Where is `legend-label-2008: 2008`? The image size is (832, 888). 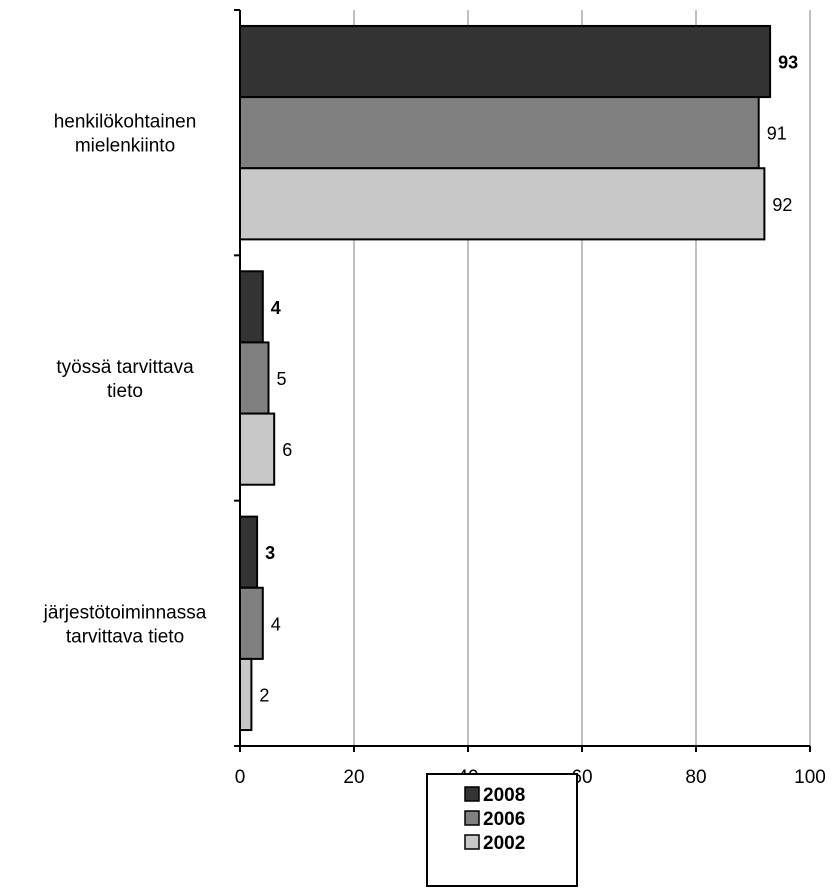
legend-label-2008: 2008 is located at coordinates (504, 795).